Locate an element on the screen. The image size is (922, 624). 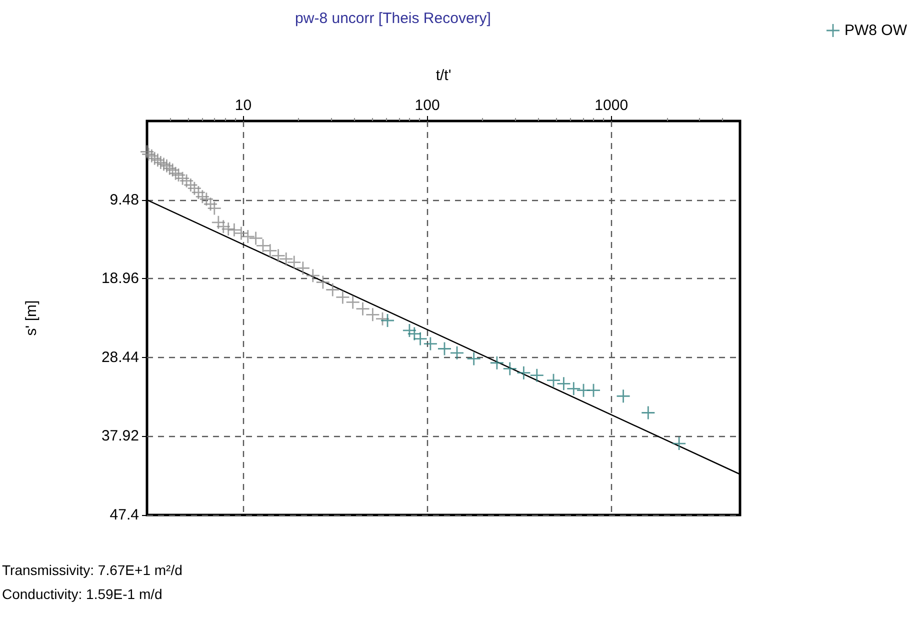
x-tick-label: 100 is located at coordinates (427, 105).